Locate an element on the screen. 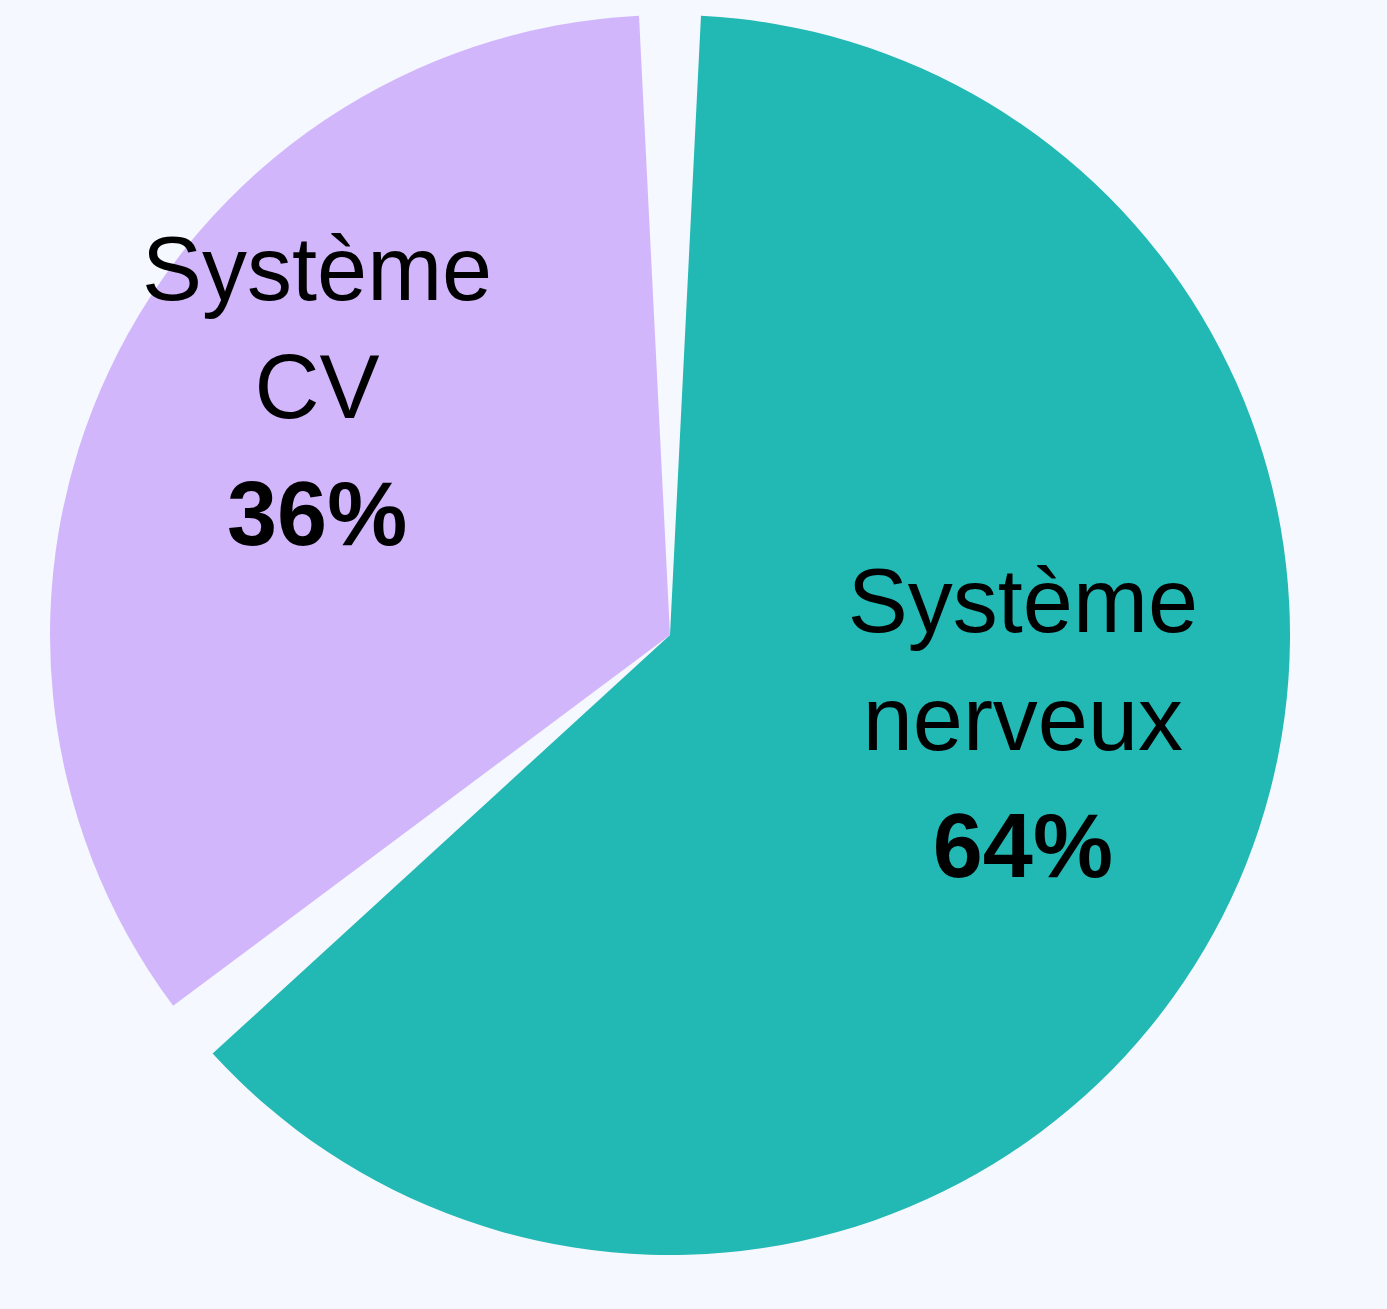 The image size is (1387, 1309). slice-label: Système nerveux is located at coordinates (1022, 660).